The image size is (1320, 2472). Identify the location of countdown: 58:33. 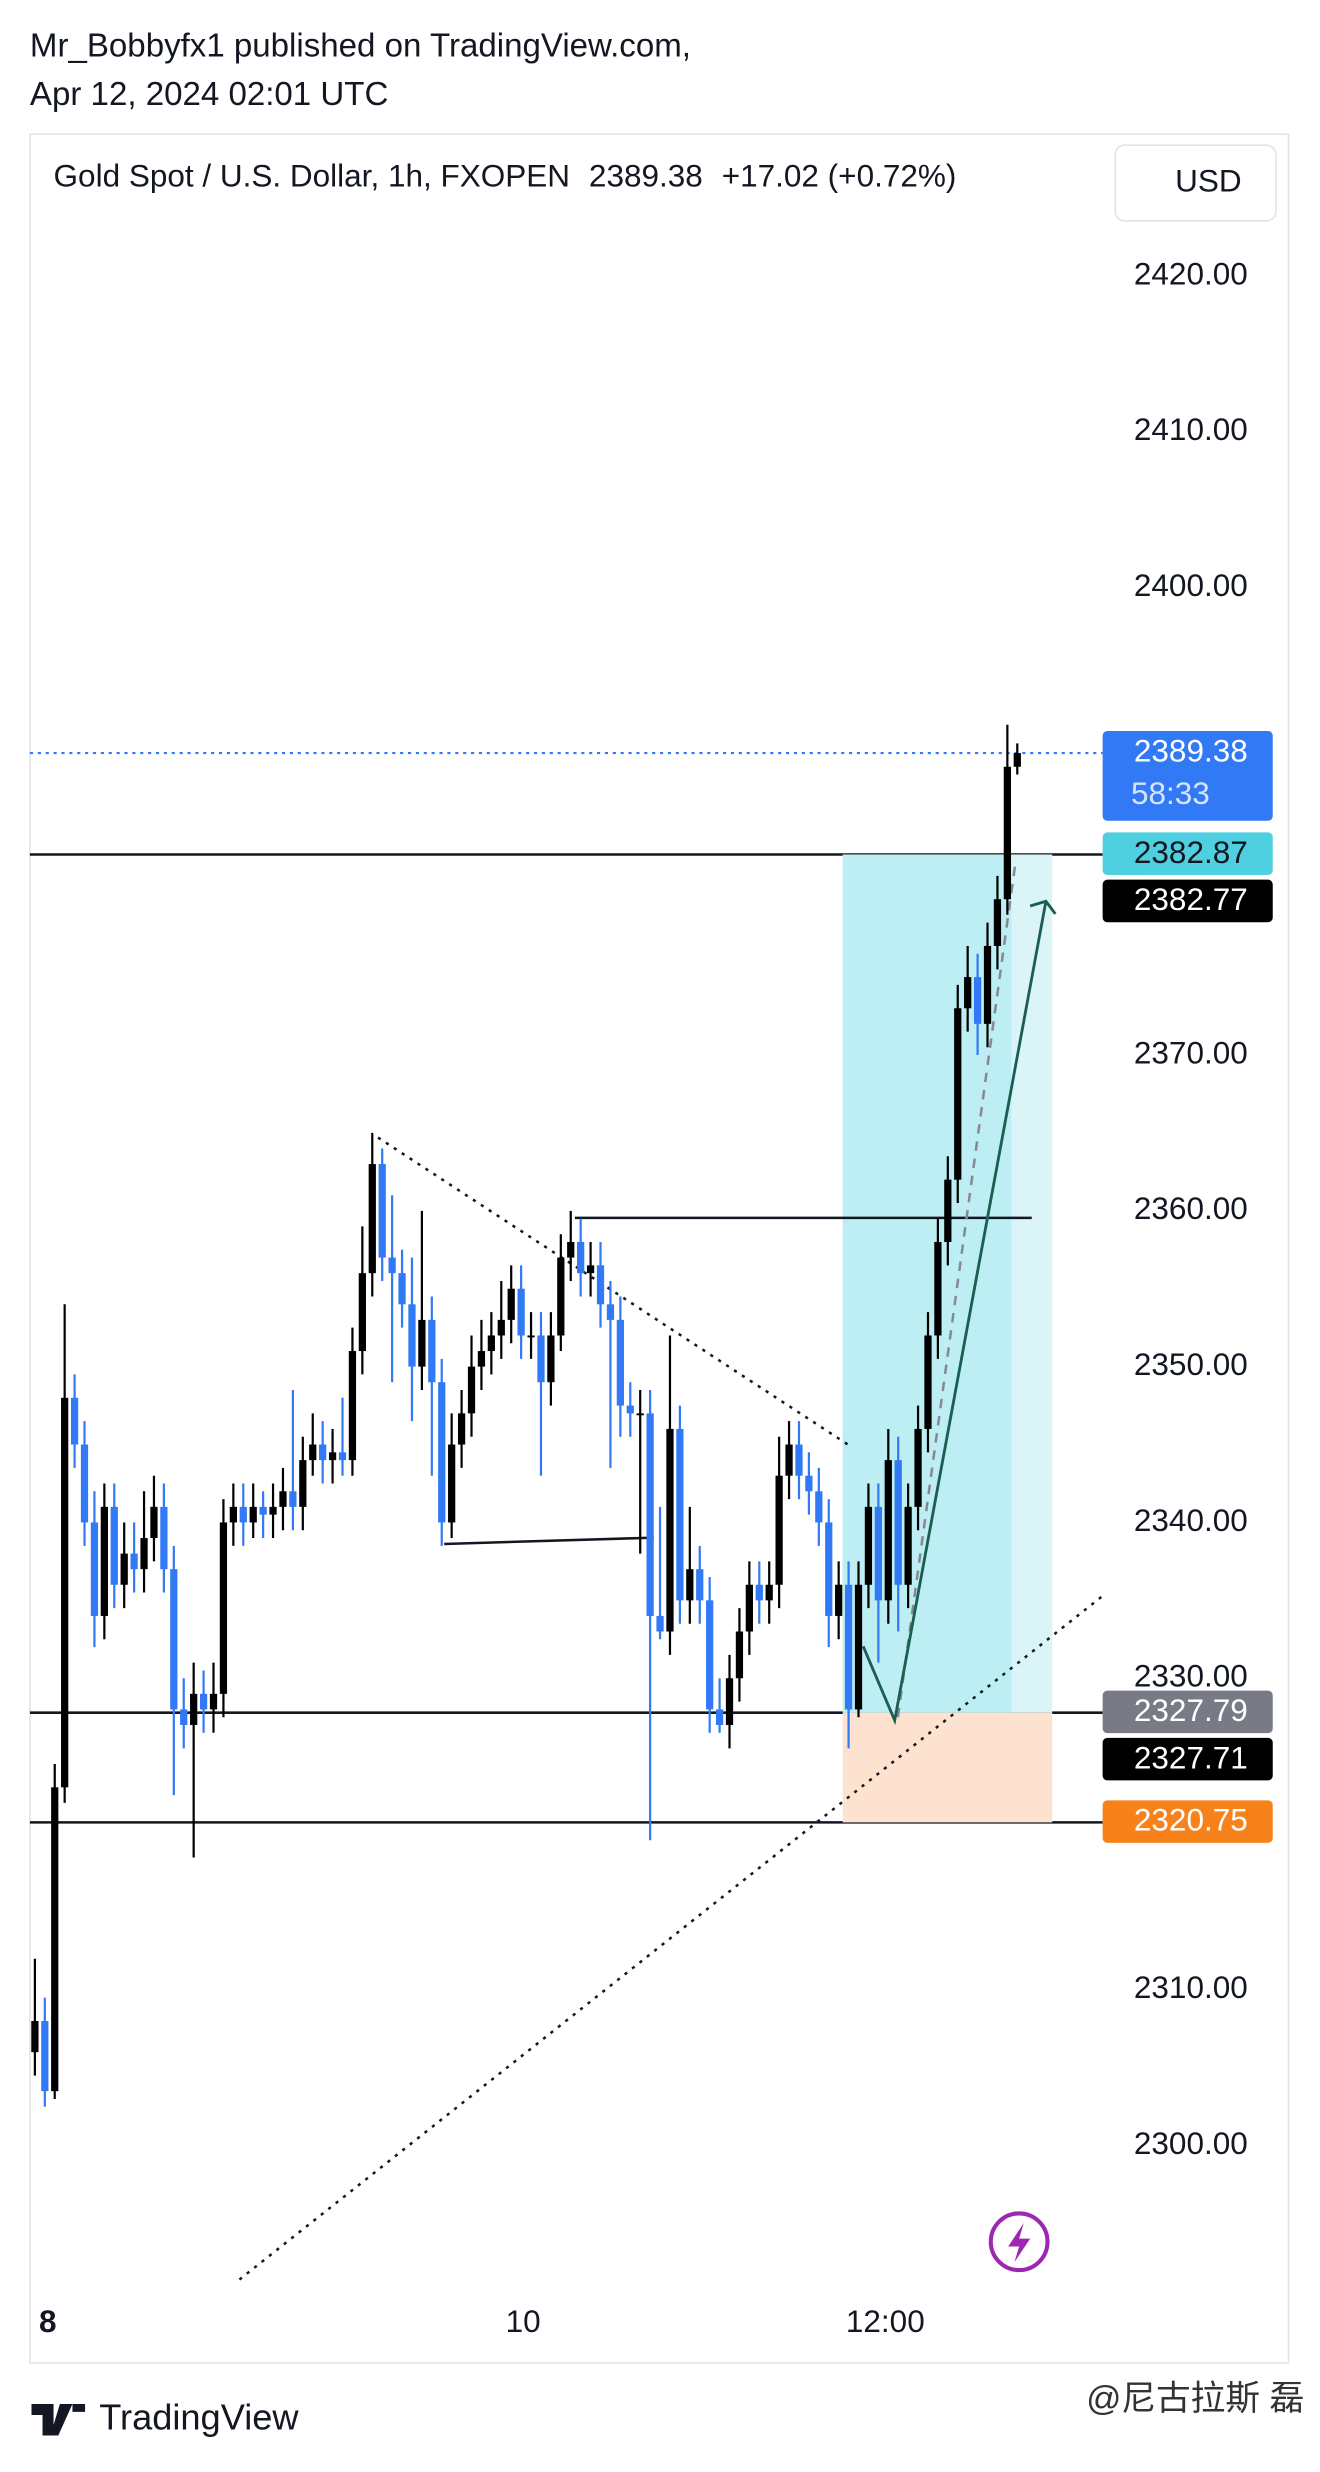
(1170, 793).